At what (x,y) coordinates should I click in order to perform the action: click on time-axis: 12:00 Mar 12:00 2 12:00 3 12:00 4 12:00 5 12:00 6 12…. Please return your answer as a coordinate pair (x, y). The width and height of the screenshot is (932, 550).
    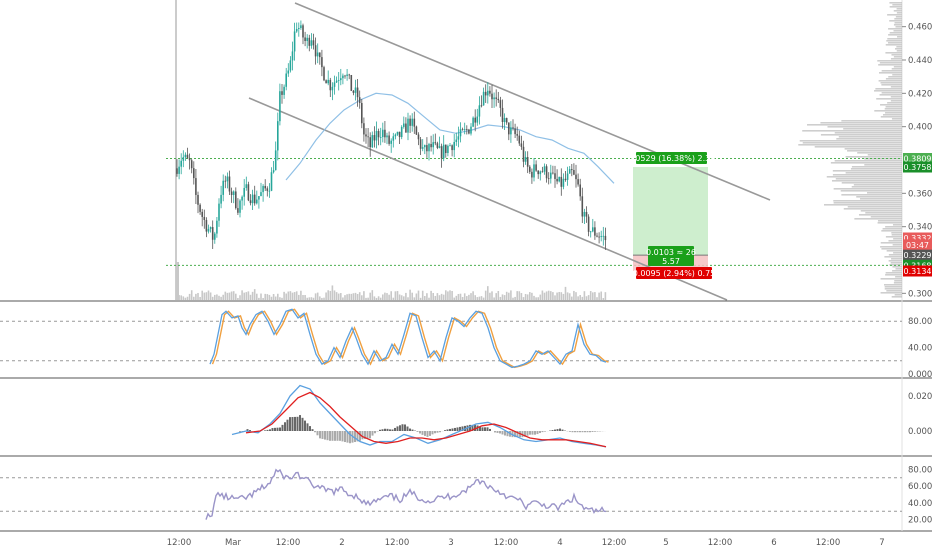
    Looking at the image, I should click on (526, 543).